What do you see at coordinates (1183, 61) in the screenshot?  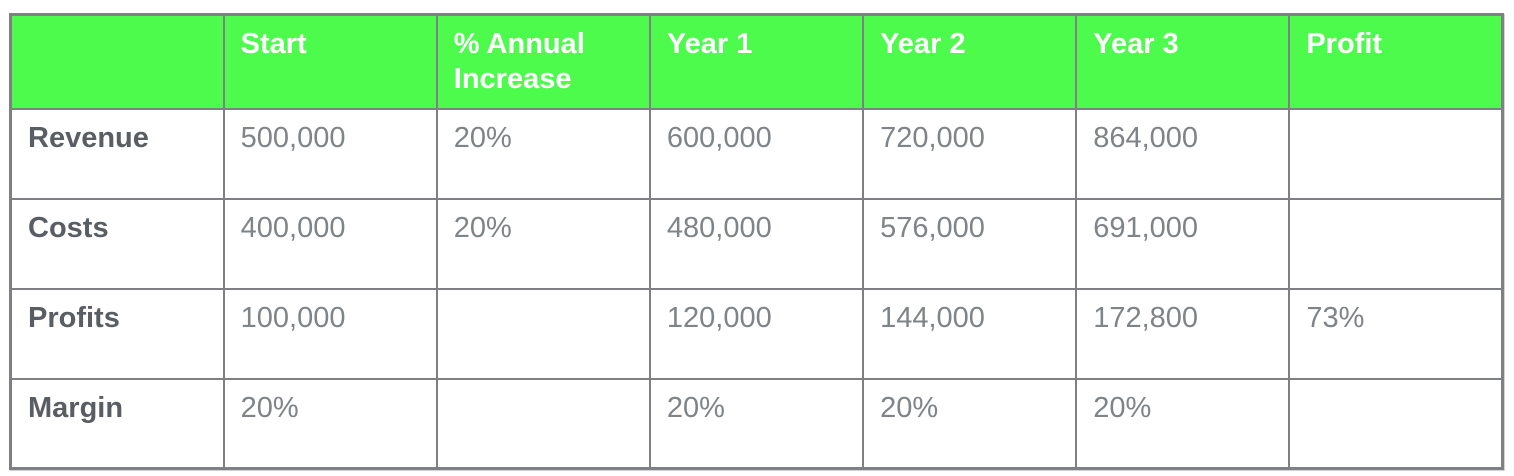 I see `header-cell-year-3: Year 3` at bounding box center [1183, 61].